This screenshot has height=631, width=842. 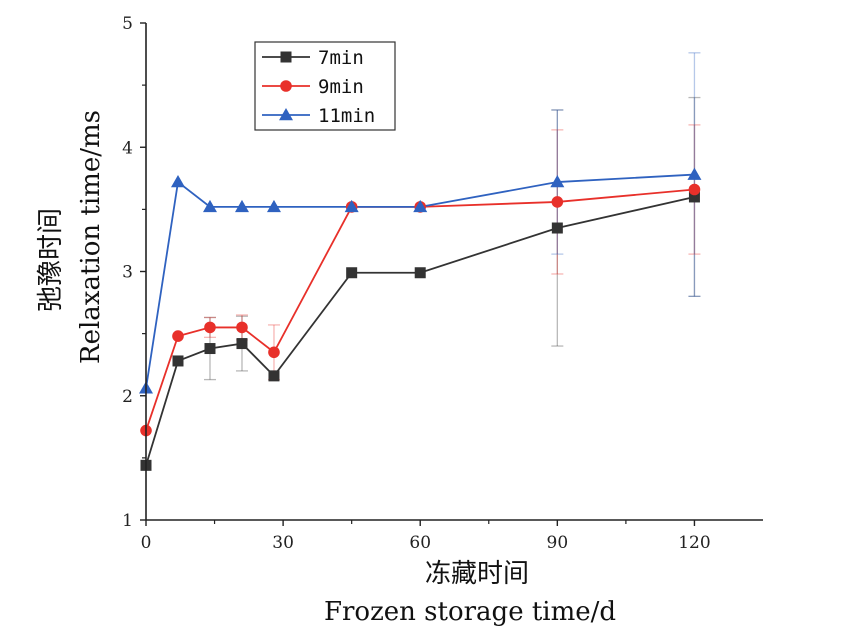 I want to click on x-tick-label: 120, so click(x=694, y=543).